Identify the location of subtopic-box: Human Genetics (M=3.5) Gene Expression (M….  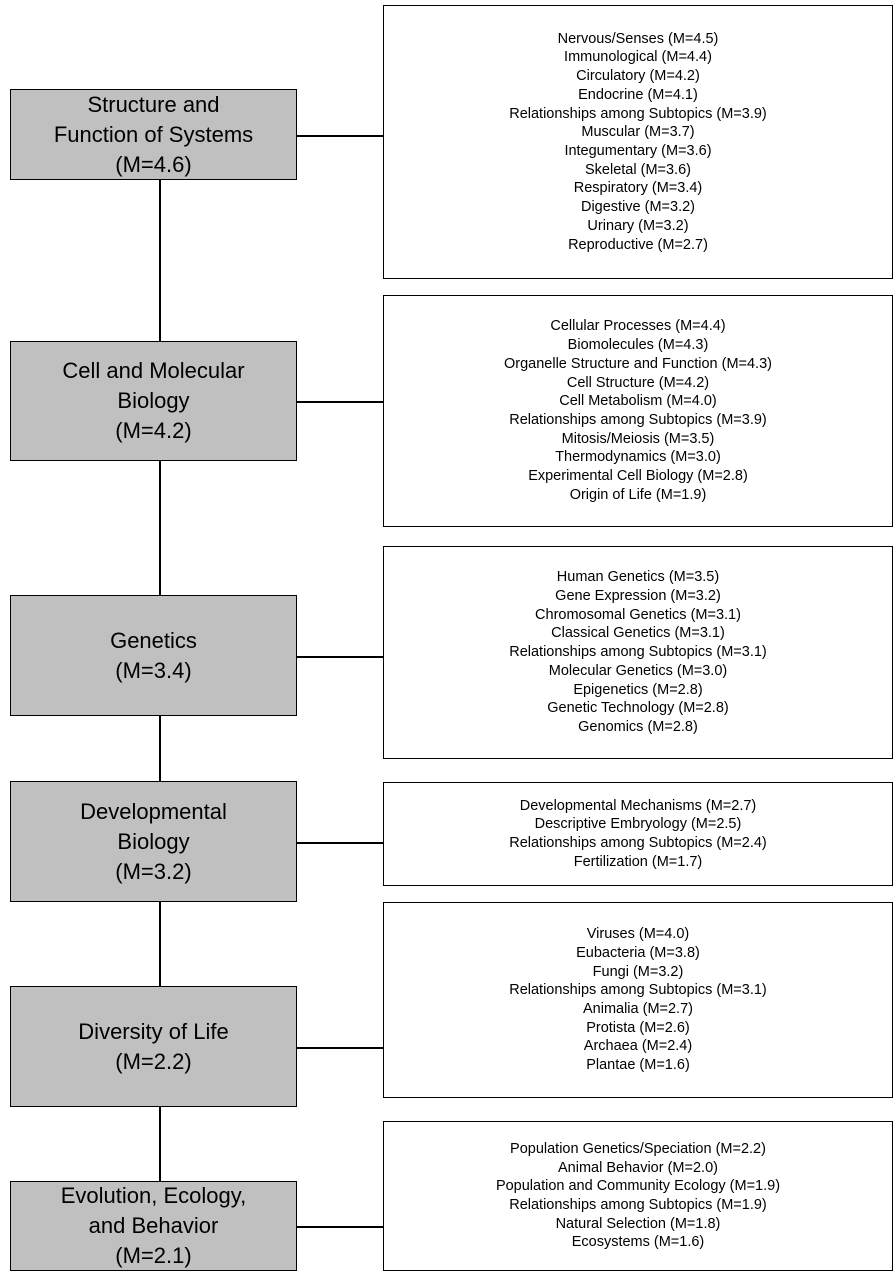
(638, 652).